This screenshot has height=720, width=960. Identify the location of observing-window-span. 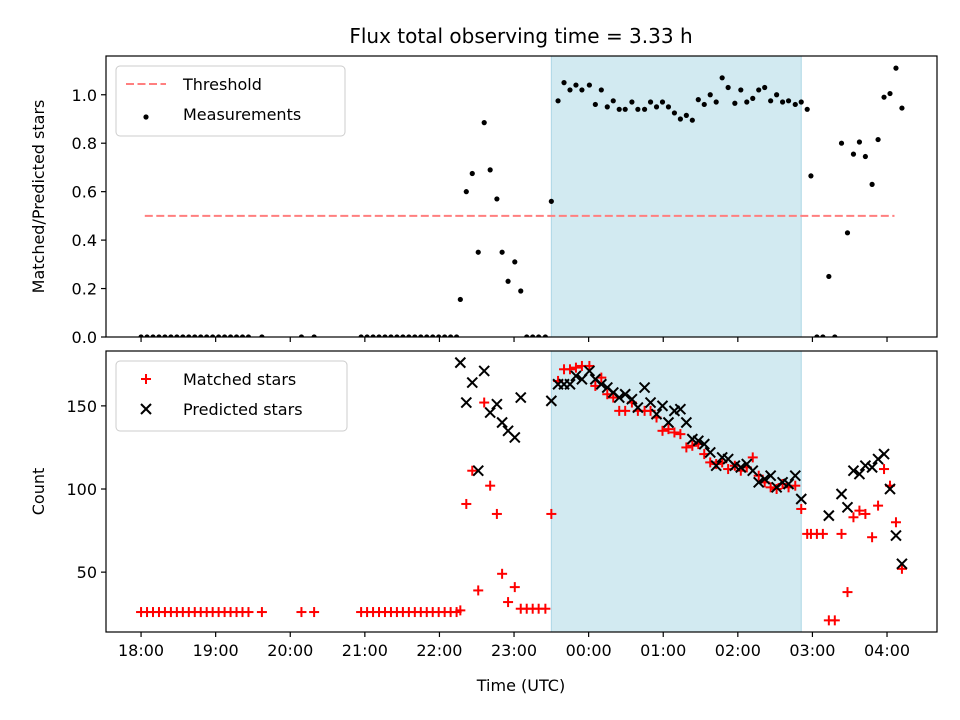
(676, 491).